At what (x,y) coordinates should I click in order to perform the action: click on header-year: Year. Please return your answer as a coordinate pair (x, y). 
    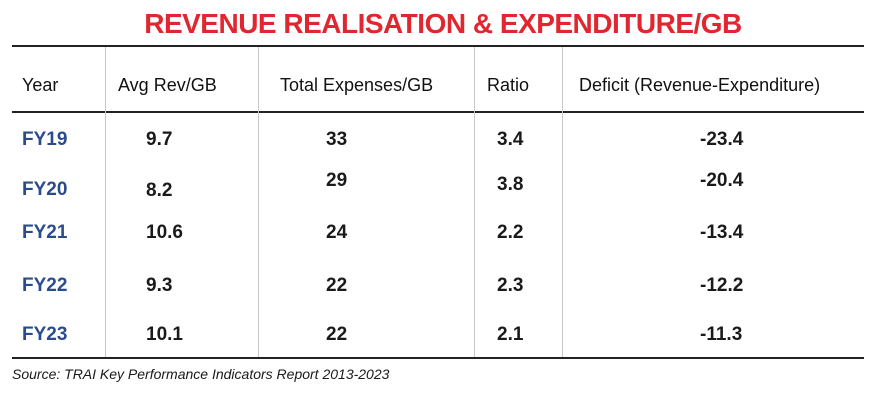
    Looking at the image, I should click on (40, 85).